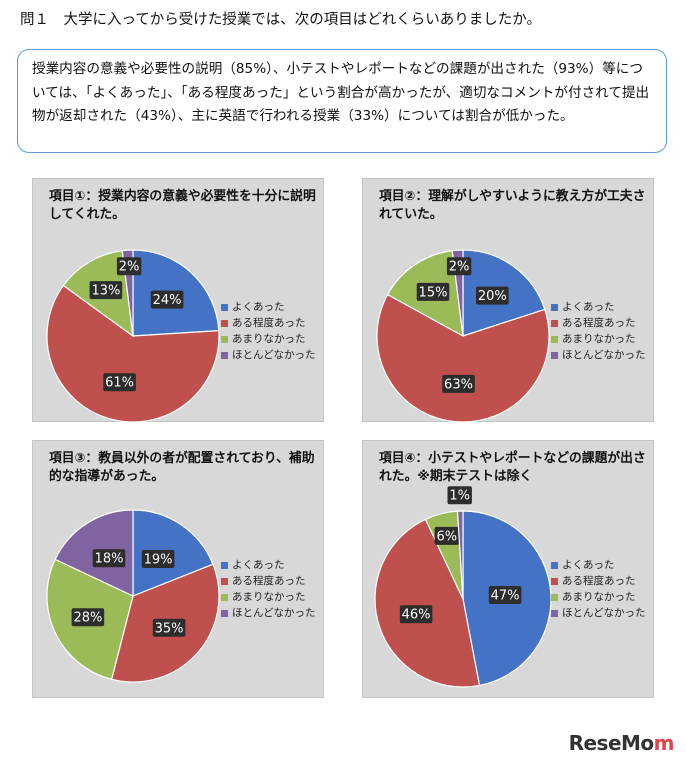 The width and height of the screenshot is (686, 761). I want to click on data-label: 18%, so click(109, 559).